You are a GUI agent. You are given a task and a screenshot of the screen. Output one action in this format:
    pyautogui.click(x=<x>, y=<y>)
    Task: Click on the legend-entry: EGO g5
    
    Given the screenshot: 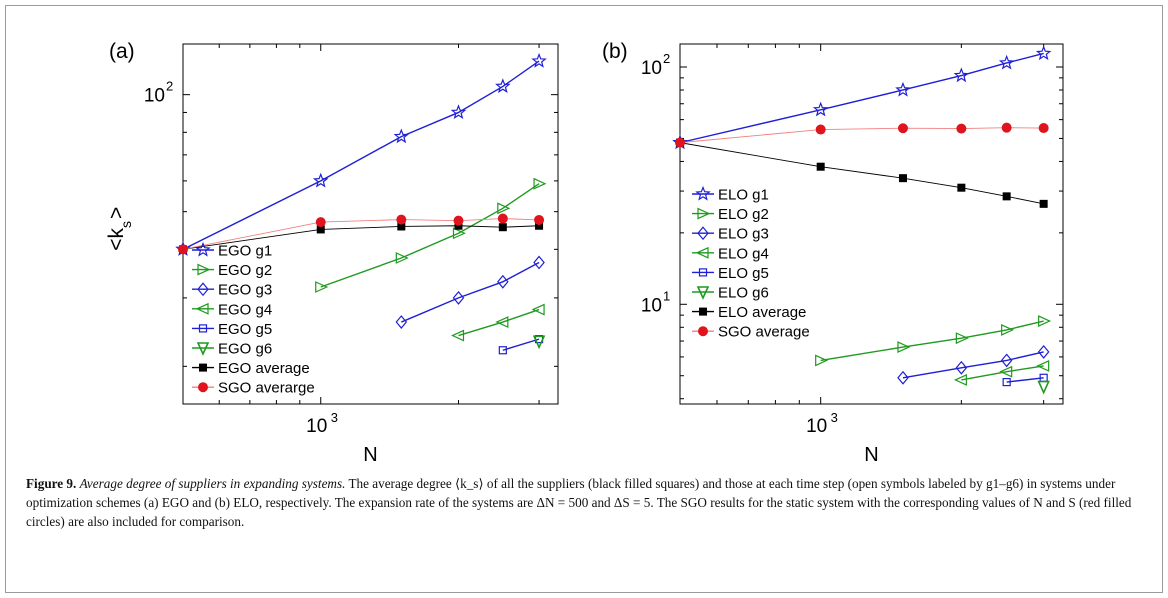 What is the action you would take?
    pyautogui.click(x=245, y=329)
    